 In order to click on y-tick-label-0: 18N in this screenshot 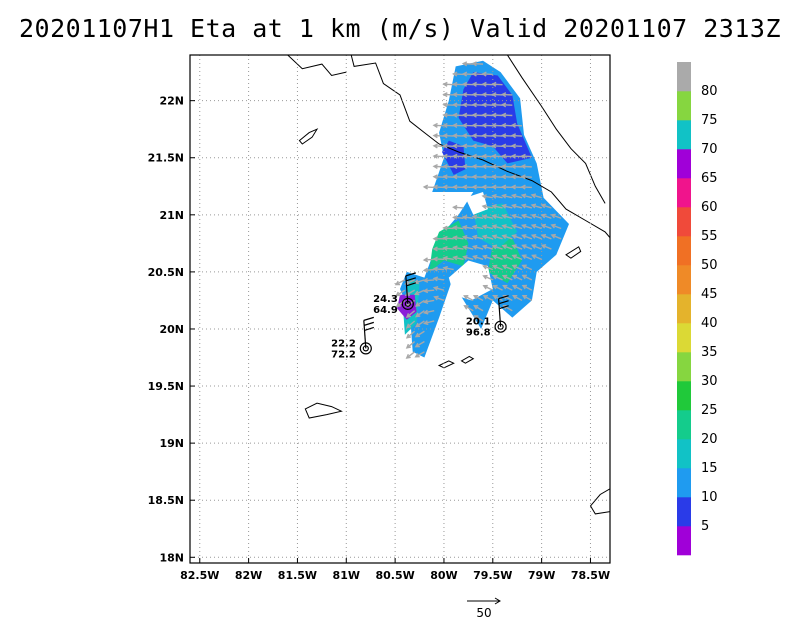, I will do `click(171, 557)`.